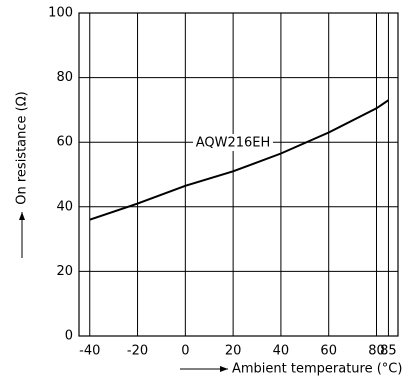 This screenshot has height=379, width=408. I want to click on x-tick-label: 20, so click(233, 351).